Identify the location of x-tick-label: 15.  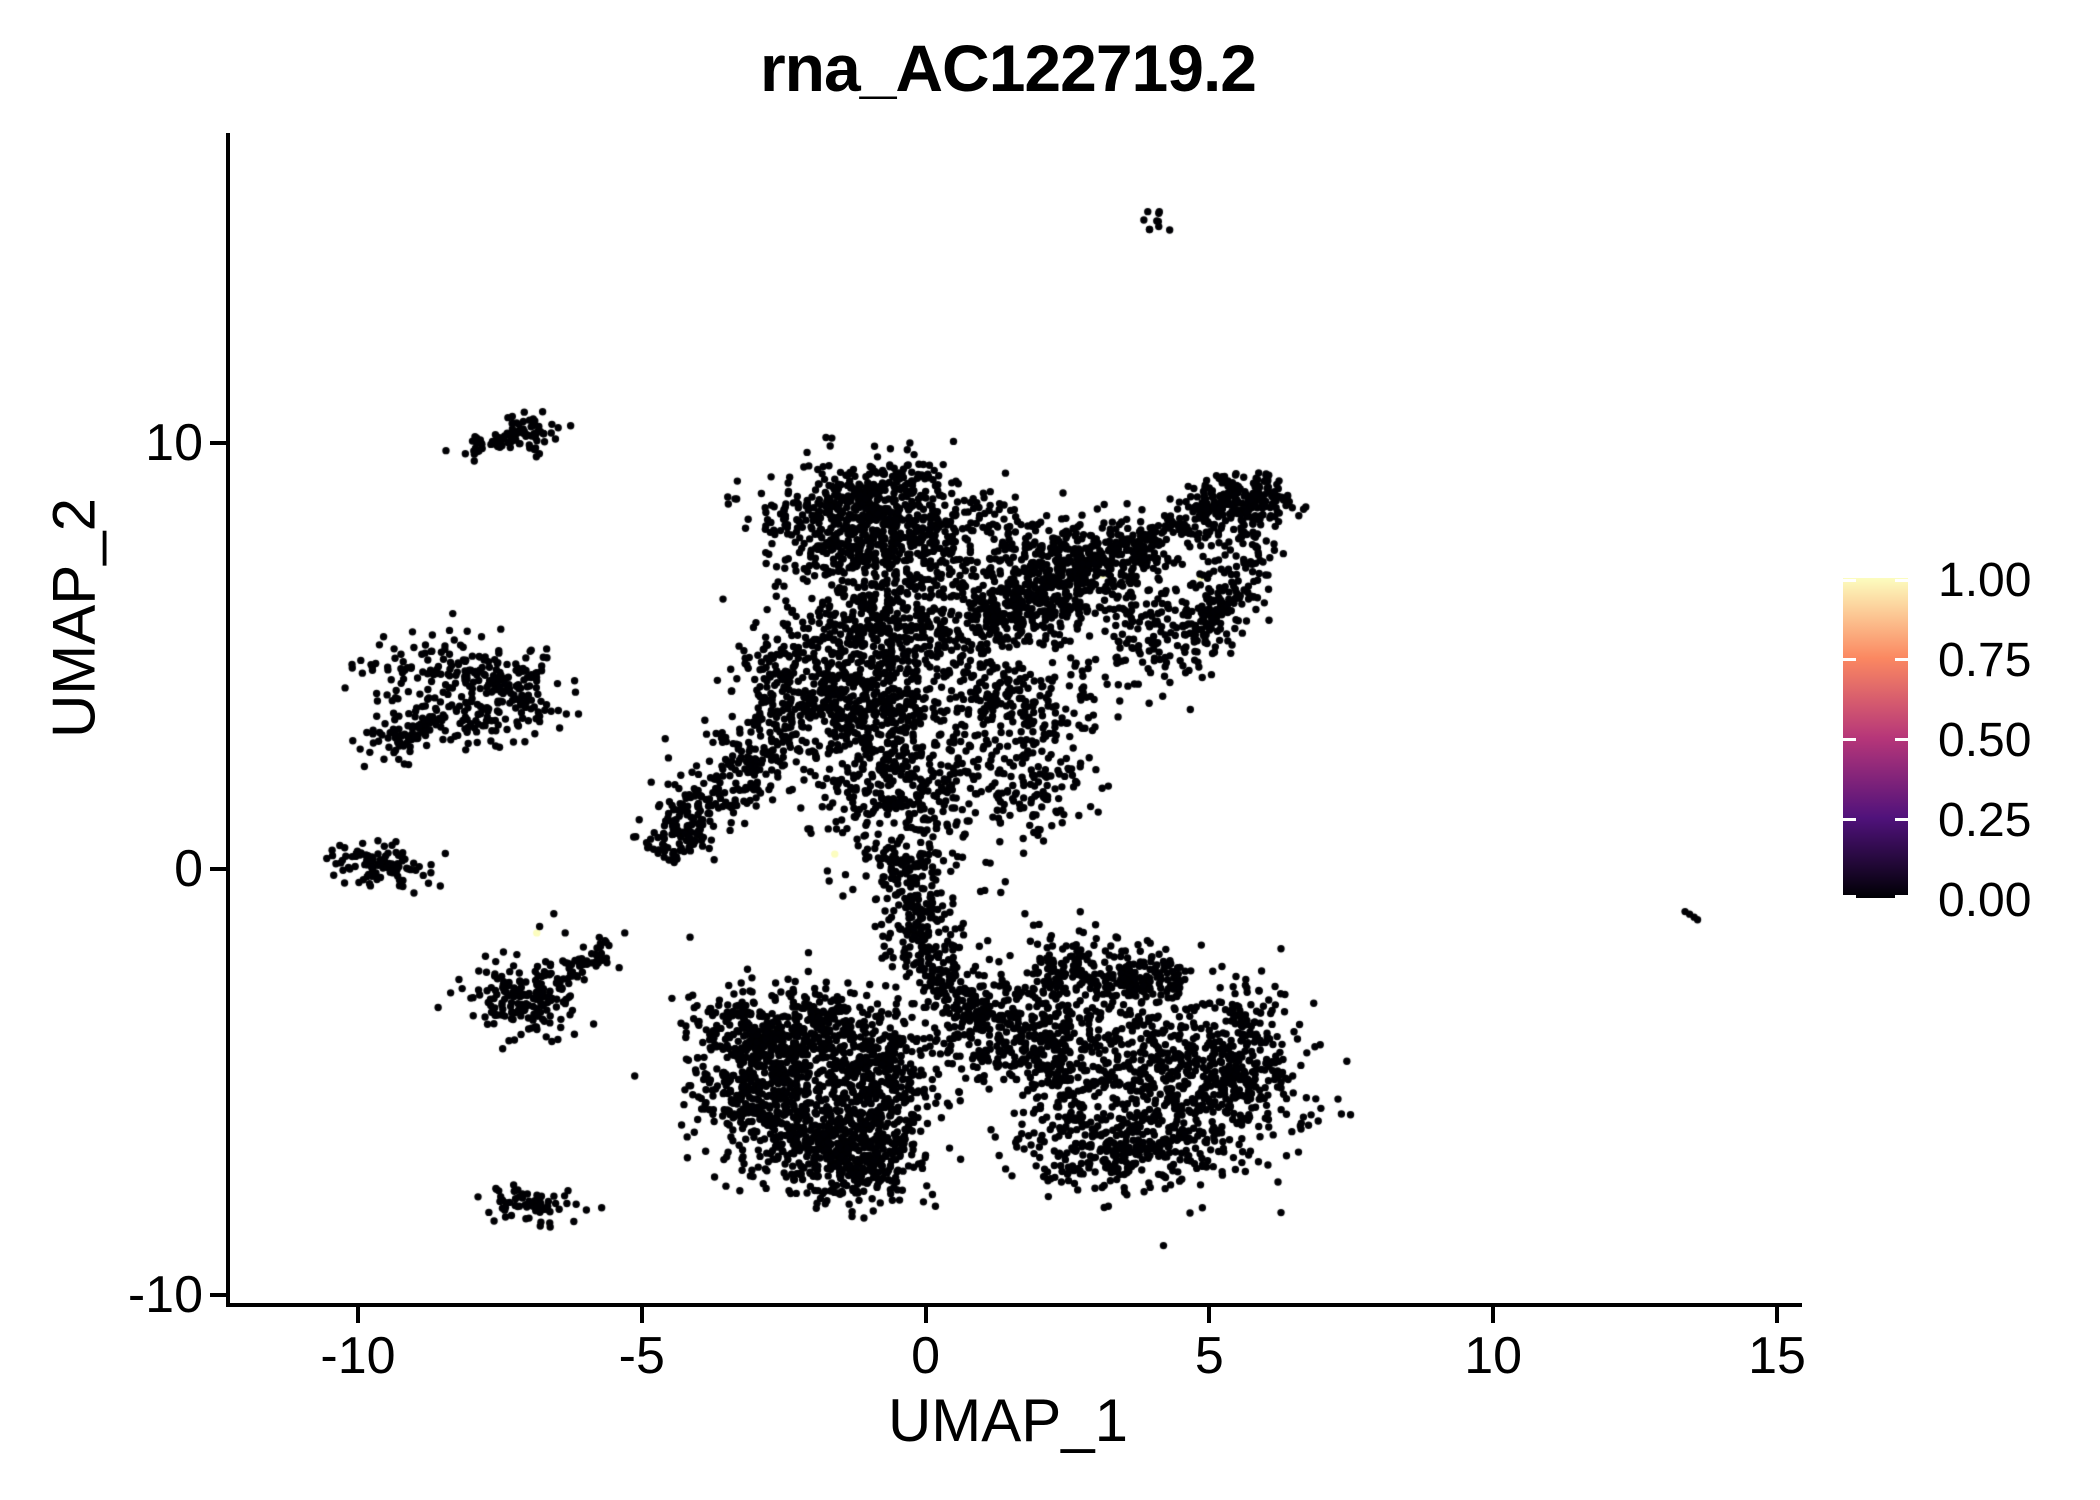
(1777, 1356).